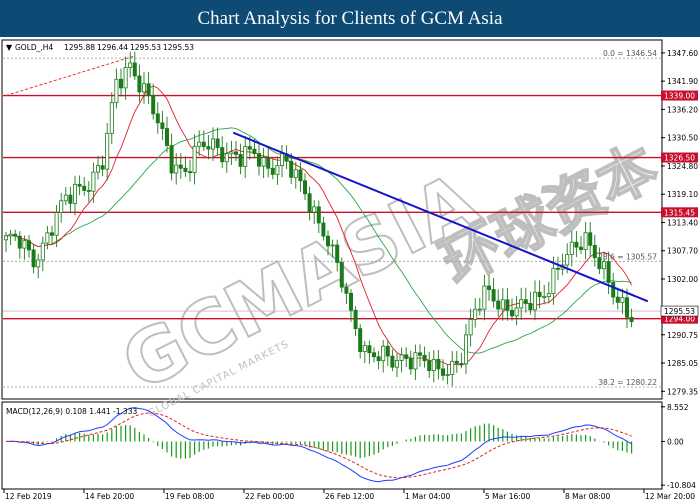 The width and height of the screenshot is (700, 504). I want to click on y-tick-label: 1307.70, so click(682, 251).